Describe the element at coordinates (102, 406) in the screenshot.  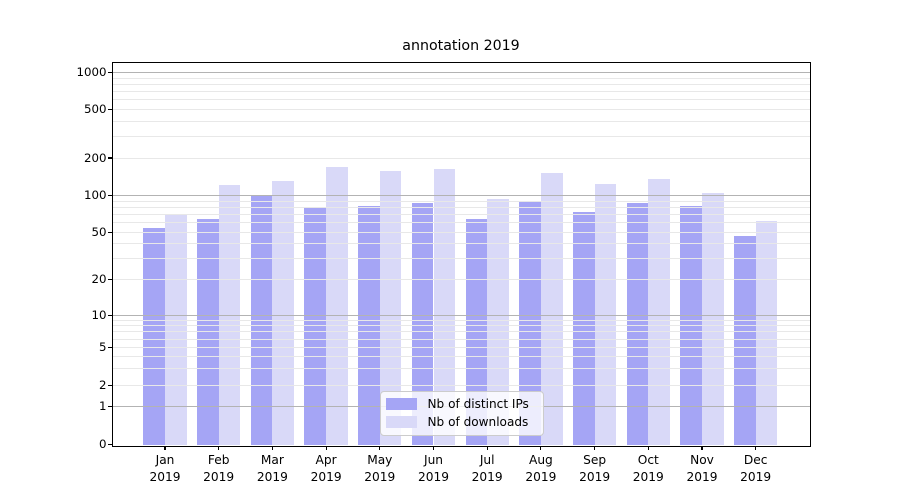
I see `y-tick-label: 1` at that location.